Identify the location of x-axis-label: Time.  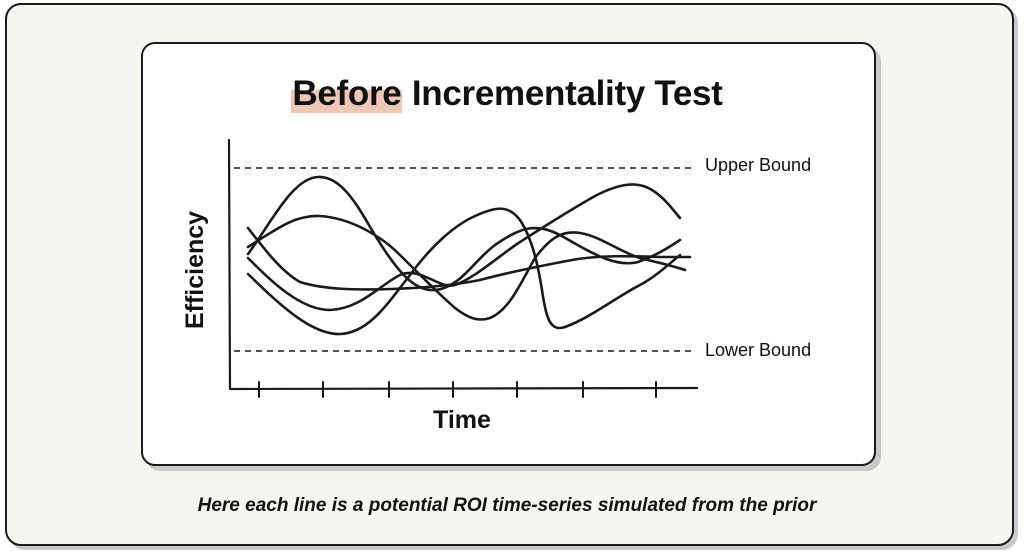
(462, 420).